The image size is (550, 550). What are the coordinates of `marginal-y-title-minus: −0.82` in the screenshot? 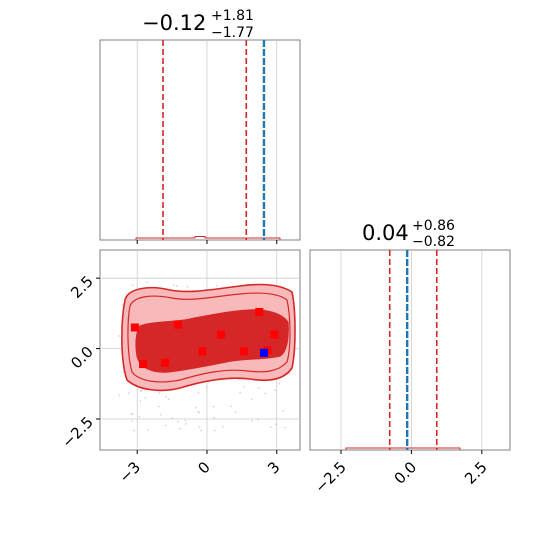 It's located at (433, 242).